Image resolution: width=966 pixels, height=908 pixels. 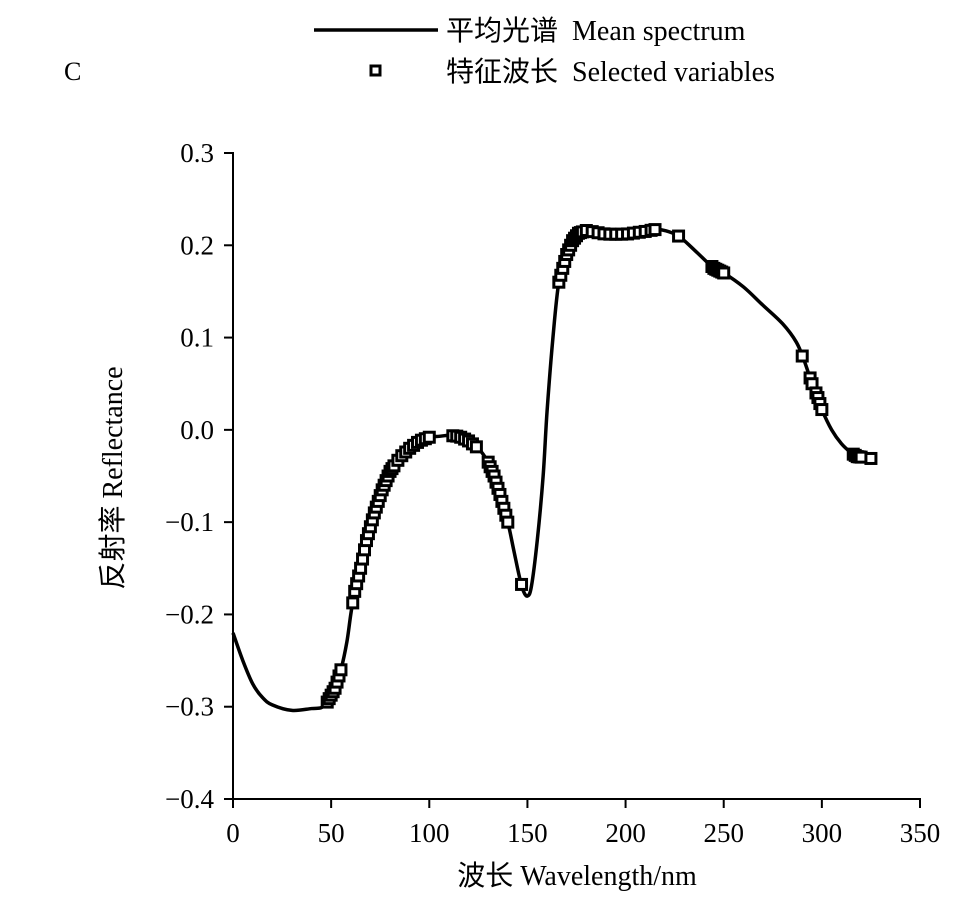 What do you see at coordinates (189, 707) in the screenshot?
I see `y-tick-label: −0.3` at bounding box center [189, 707].